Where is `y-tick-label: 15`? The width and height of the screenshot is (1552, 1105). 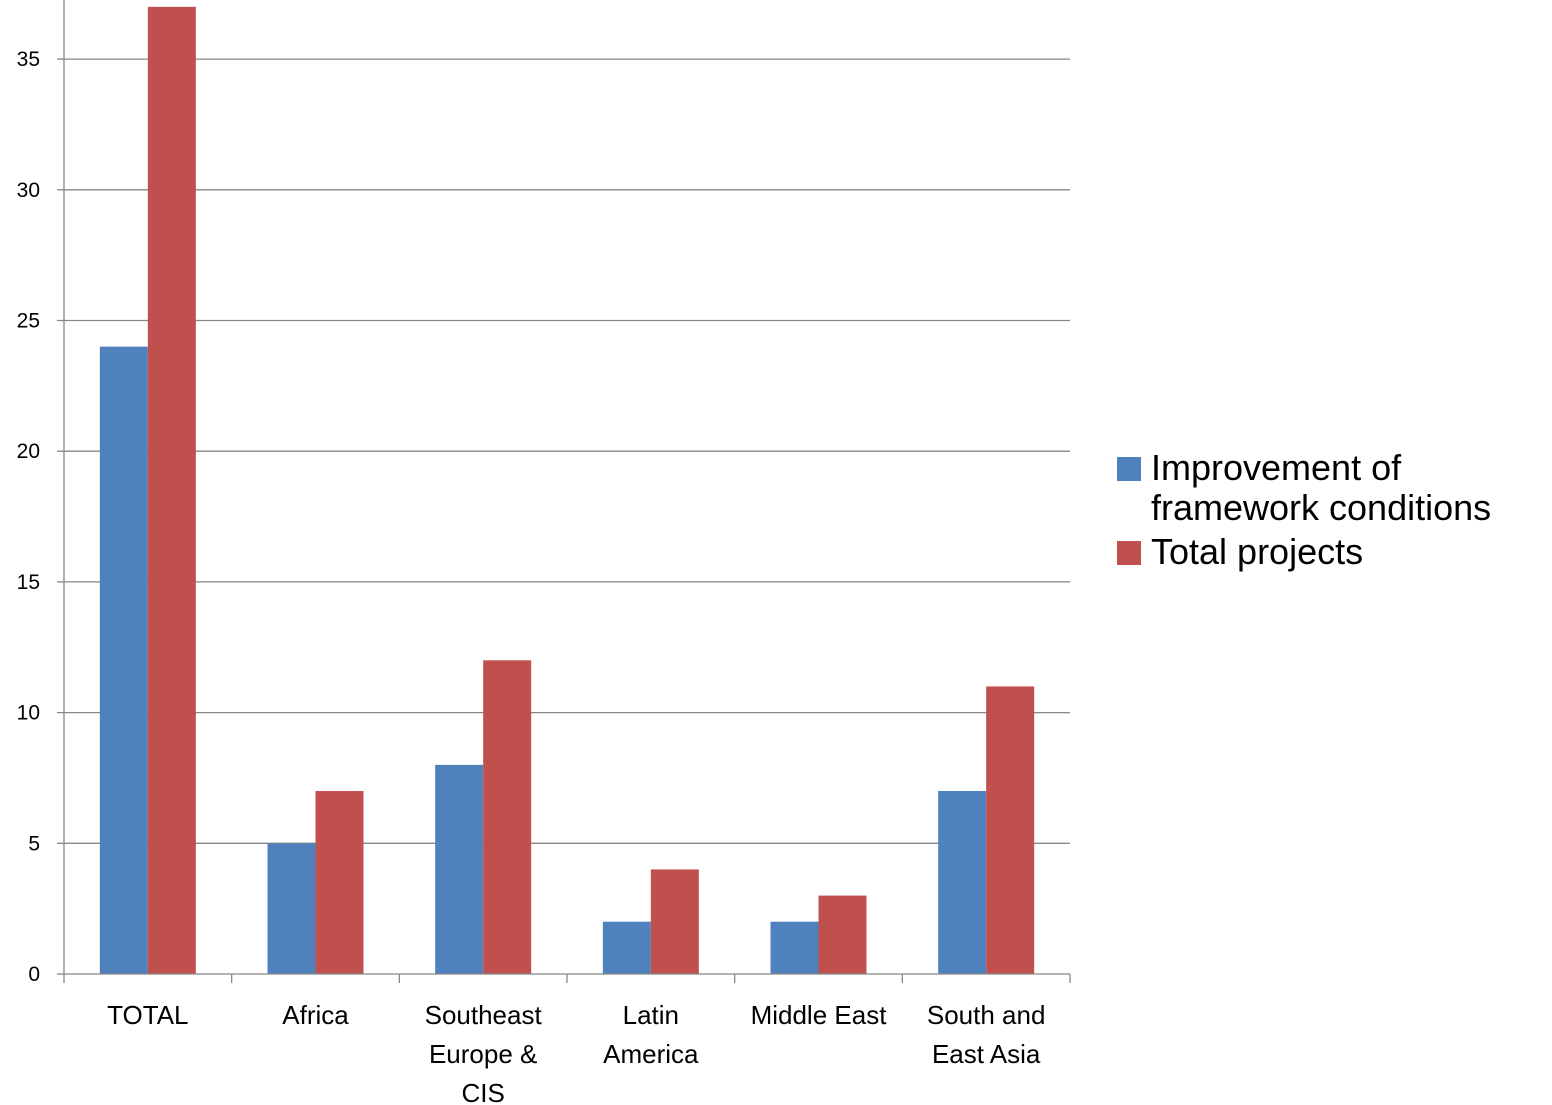
y-tick-label: 15 is located at coordinates (28, 582).